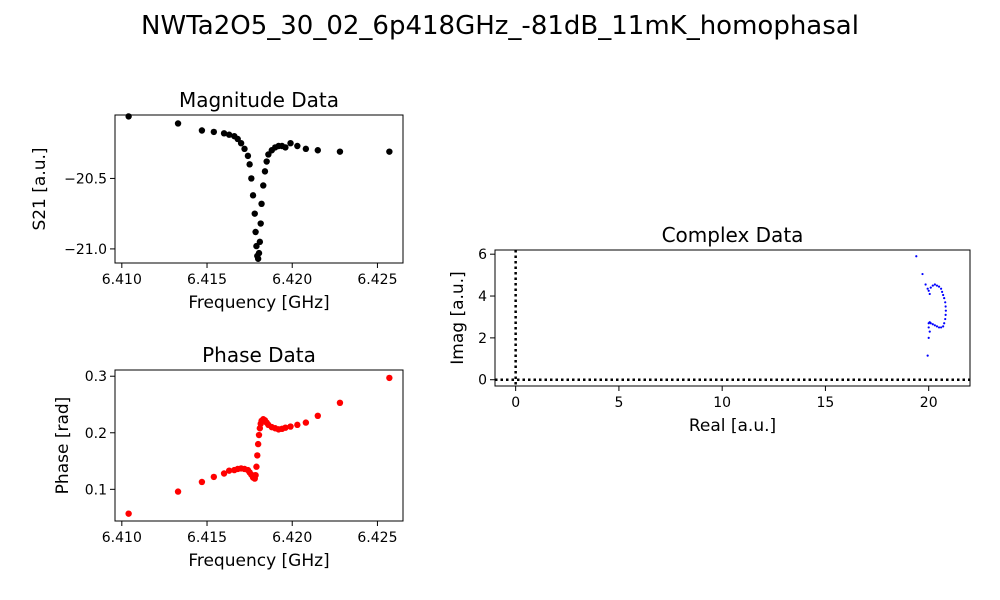 The height and width of the screenshot is (600, 1000). Describe the element at coordinates (258, 561) in the screenshot. I see `phase-x-label: Frequency [GHz]` at that location.